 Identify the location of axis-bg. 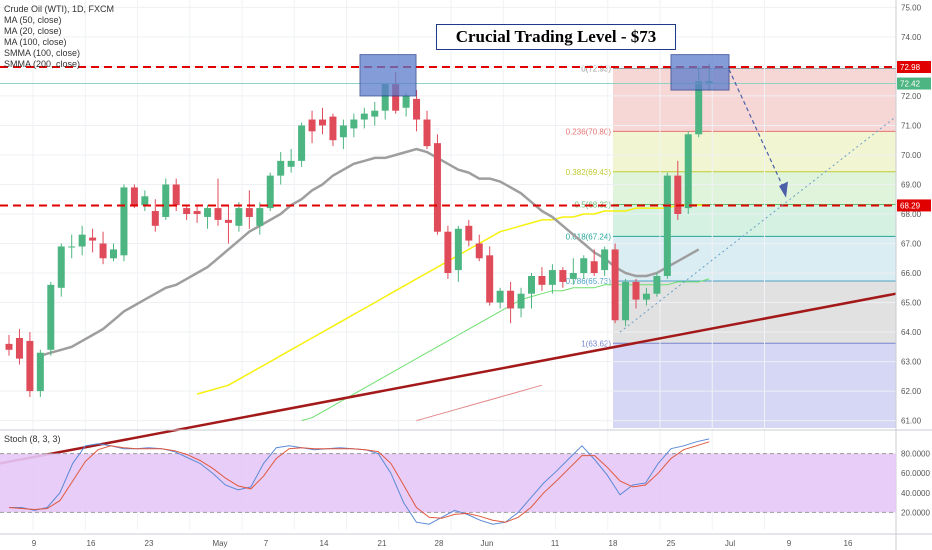
(914, 275).